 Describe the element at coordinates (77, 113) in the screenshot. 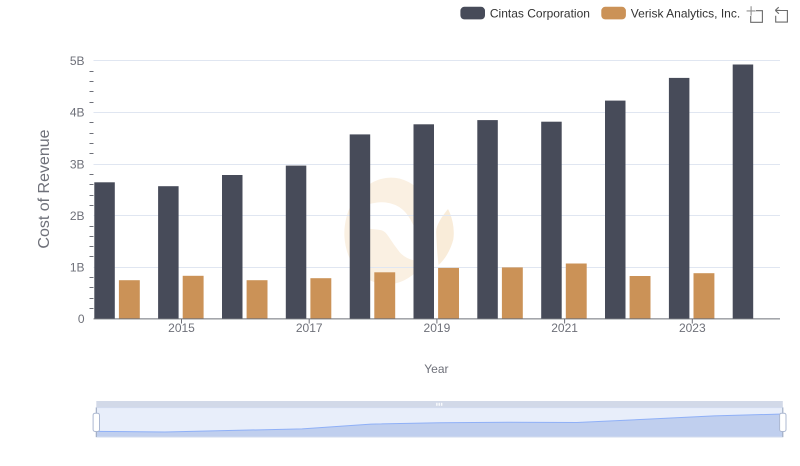

I see `svg-text: 4B` at that location.